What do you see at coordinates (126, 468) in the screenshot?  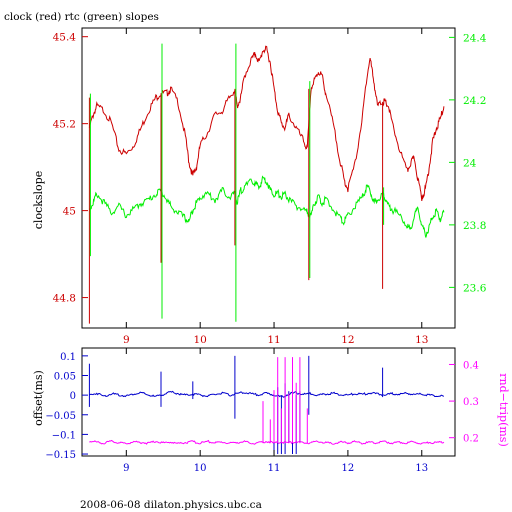 I see `bottom-x-tick-label: 9` at bounding box center [126, 468].